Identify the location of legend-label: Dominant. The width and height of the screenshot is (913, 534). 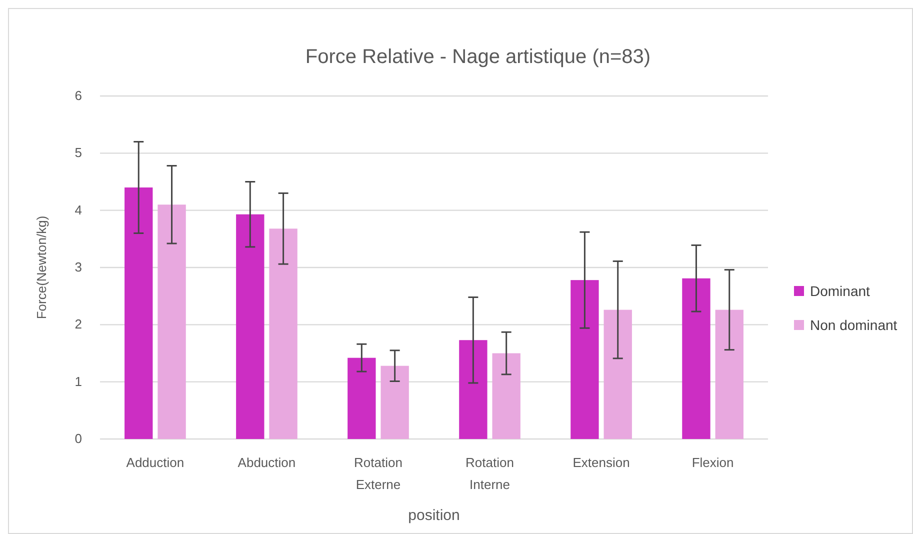
(840, 291).